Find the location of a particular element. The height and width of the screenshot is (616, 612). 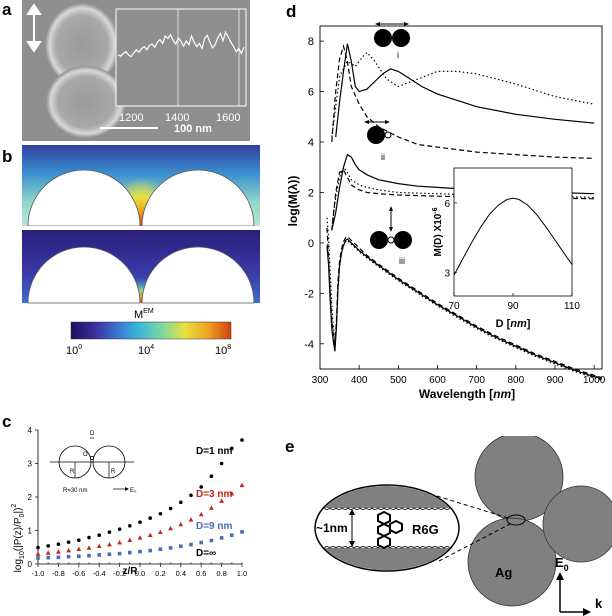

series-label-d9: D=9 nm is located at coordinates (214, 526).